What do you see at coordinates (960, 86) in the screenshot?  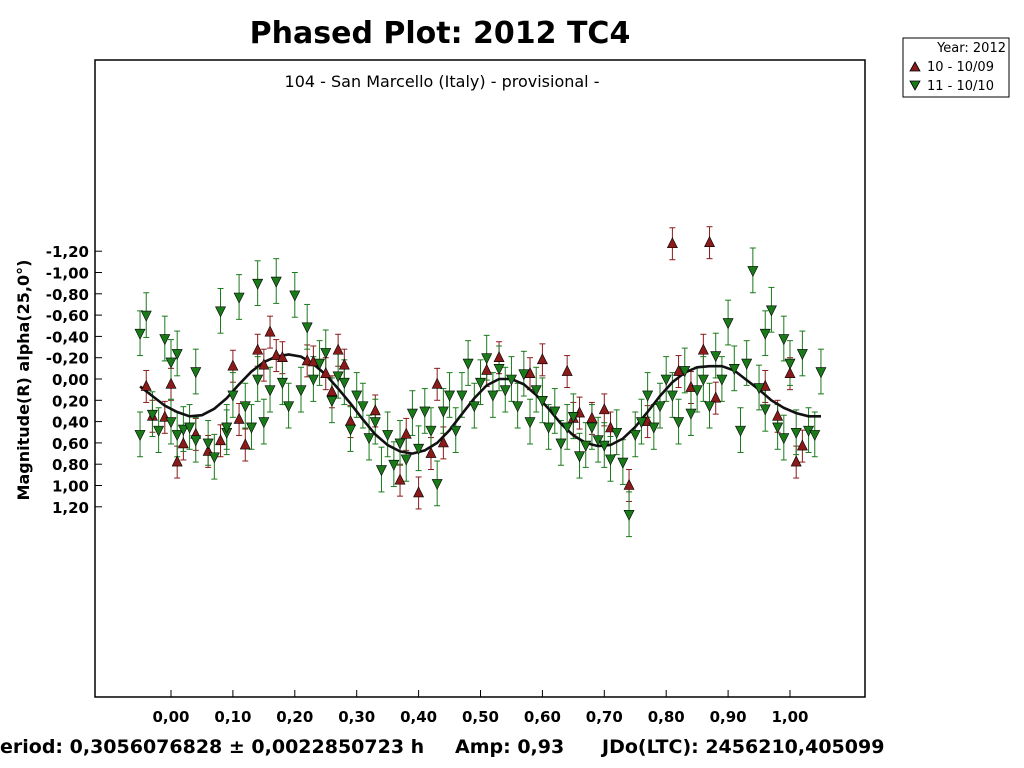 I see `legend-entry-series-2: 11 - 10/10` at bounding box center [960, 86].